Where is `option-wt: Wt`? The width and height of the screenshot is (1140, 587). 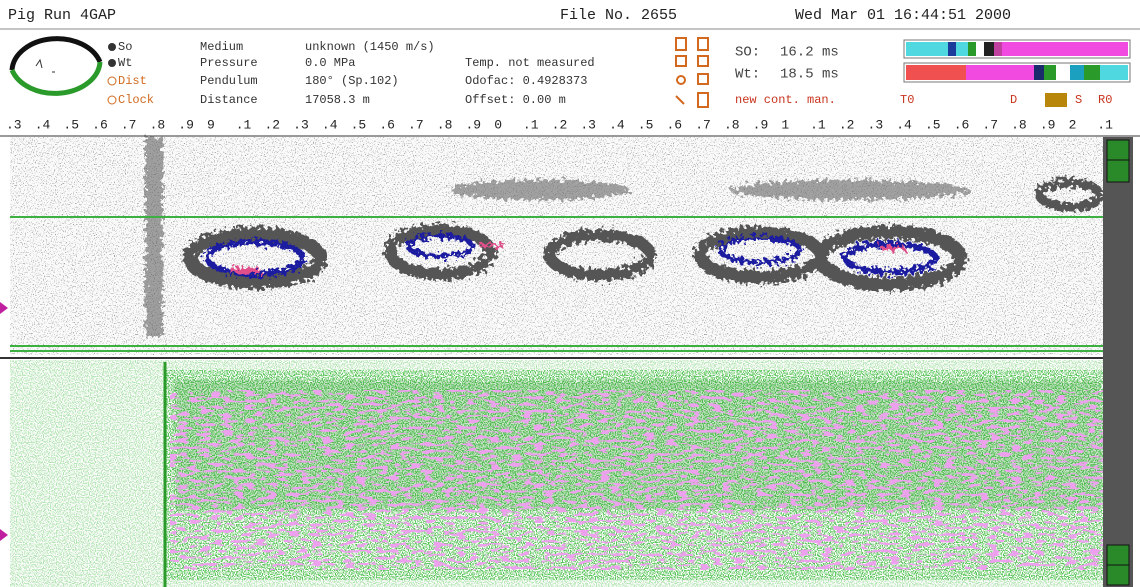
option-wt: Wt is located at coordinates (125, 63).